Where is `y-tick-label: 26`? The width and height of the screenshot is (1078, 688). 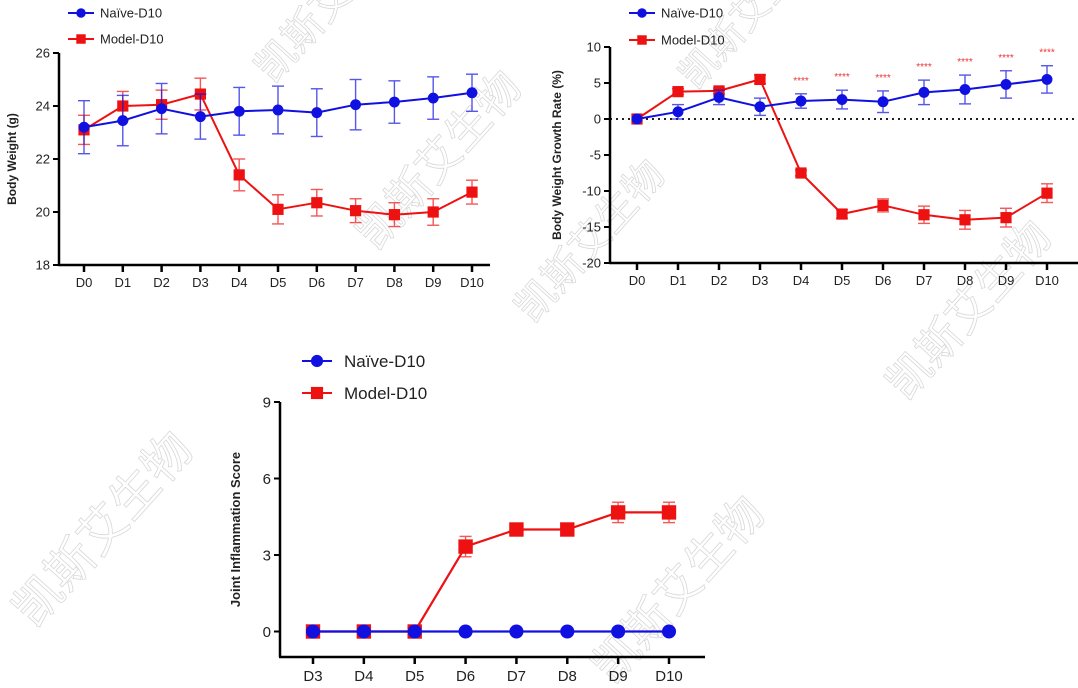 y-tick-label: 26 is located at coordinates (43, 53).